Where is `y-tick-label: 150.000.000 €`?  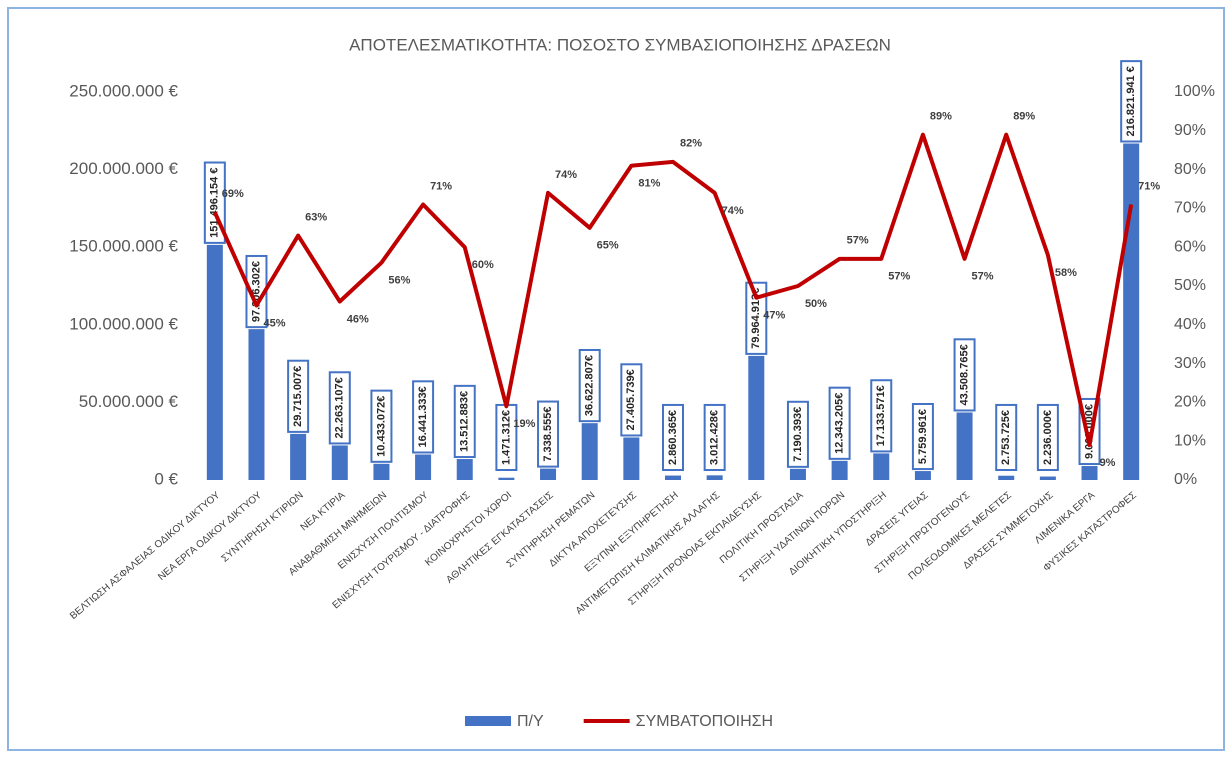 y-tick-label: 150.000.000 € is located at coordinates (123, 246).